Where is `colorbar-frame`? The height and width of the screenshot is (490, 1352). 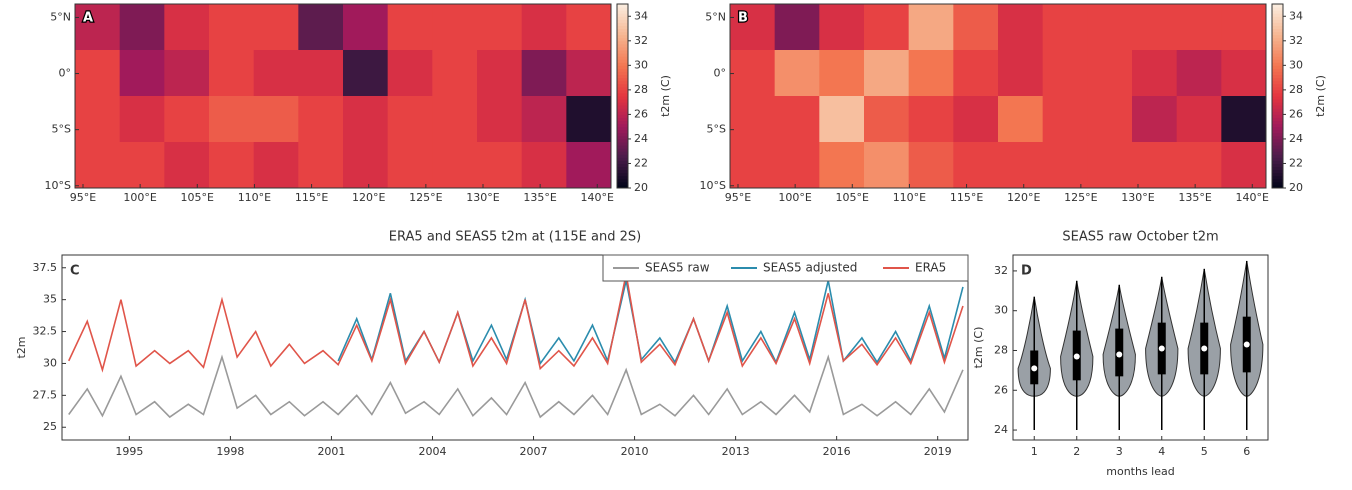
colorbar-frame is located at coordinates (622, 96).